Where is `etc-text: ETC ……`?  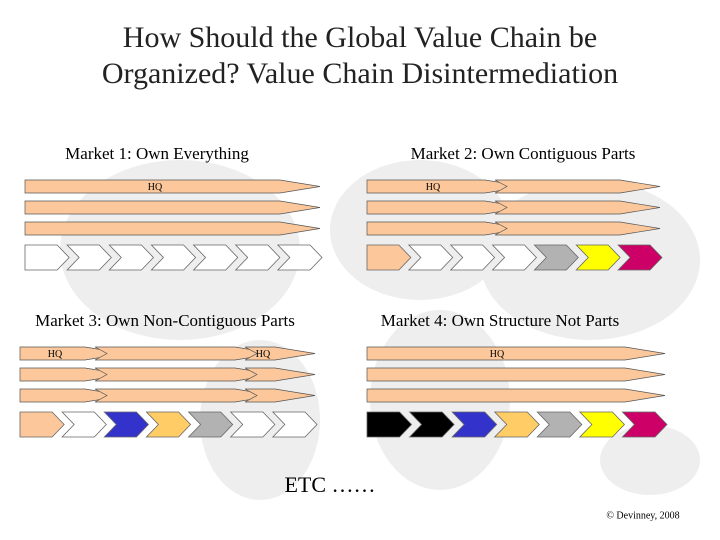 etc-text: ETC …… is located at coordinates (329, 484).